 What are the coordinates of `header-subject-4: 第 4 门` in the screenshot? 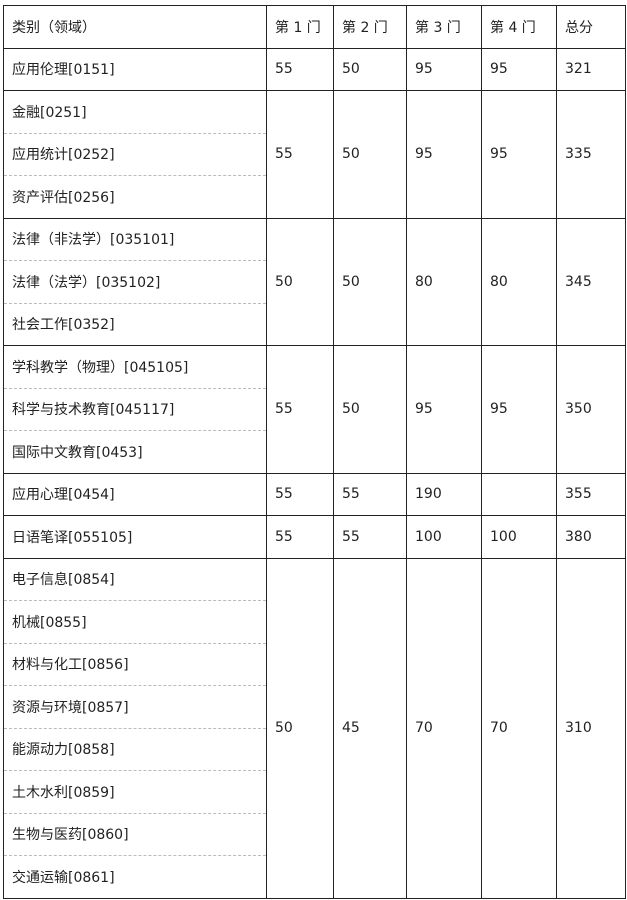 It's located at (519, 27).